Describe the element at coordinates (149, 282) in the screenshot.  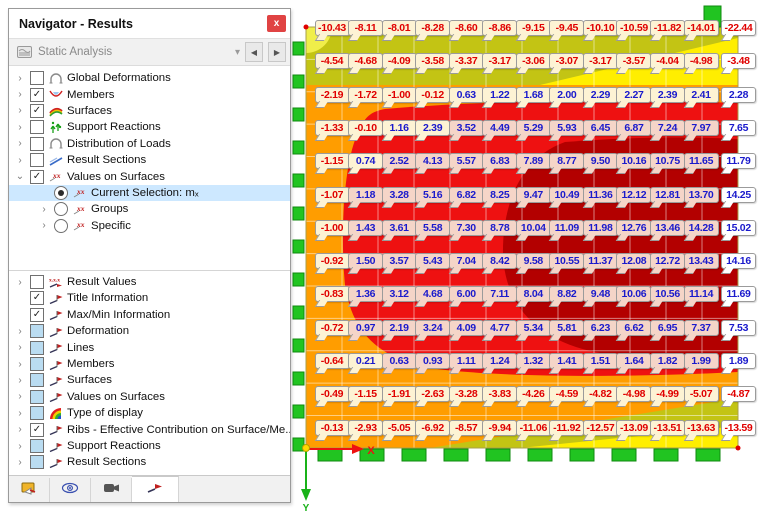
I see `tree-item-result-values: › x.x.x Result Values` at that location.